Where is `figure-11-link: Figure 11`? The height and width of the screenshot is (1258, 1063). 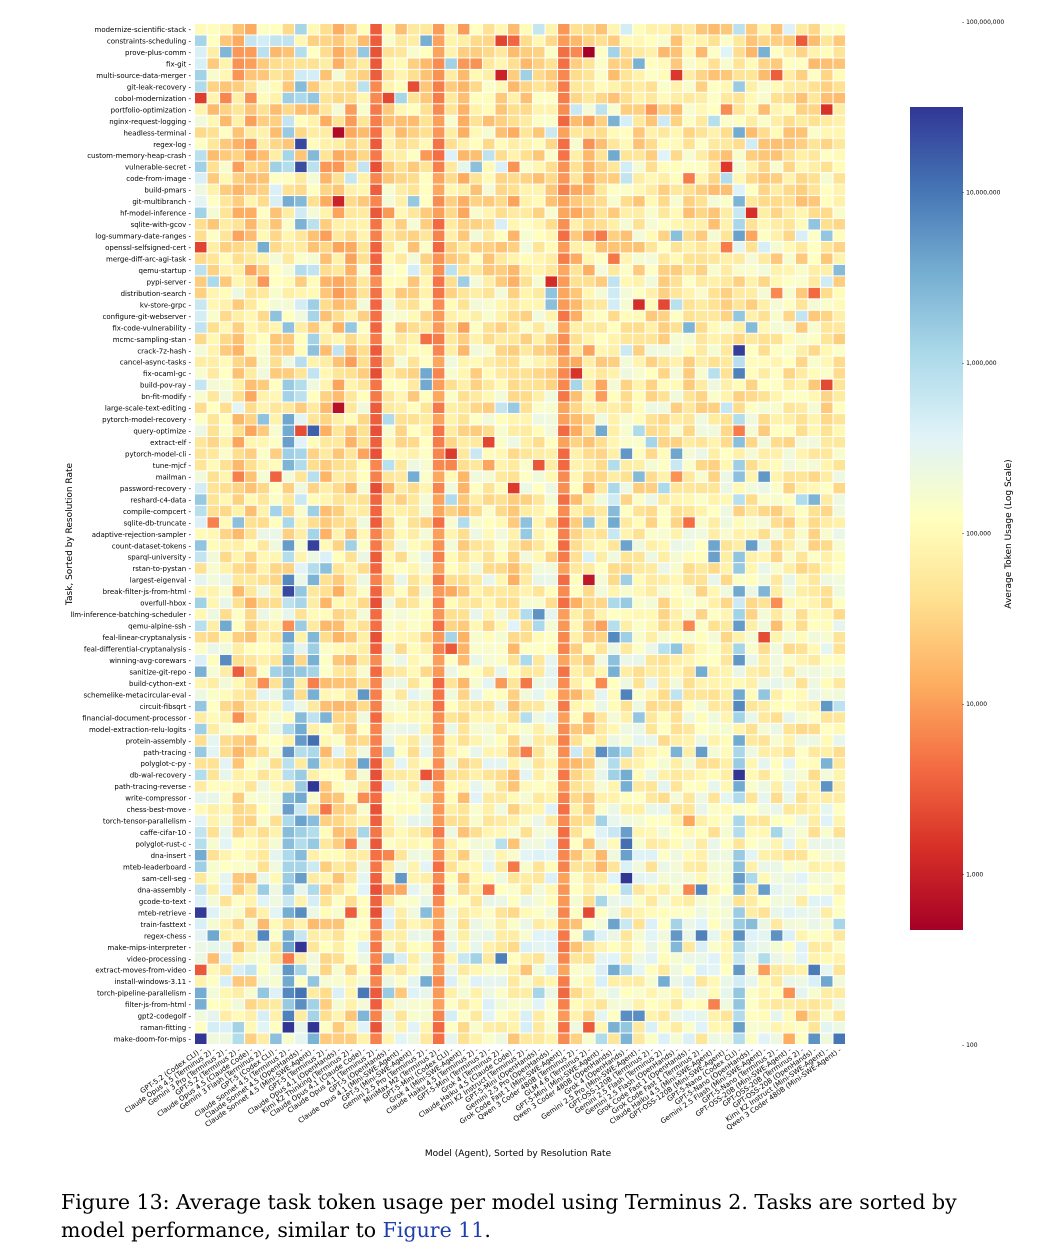 figure-11-link: Figure 11 is located at coordinates (433, 1230).